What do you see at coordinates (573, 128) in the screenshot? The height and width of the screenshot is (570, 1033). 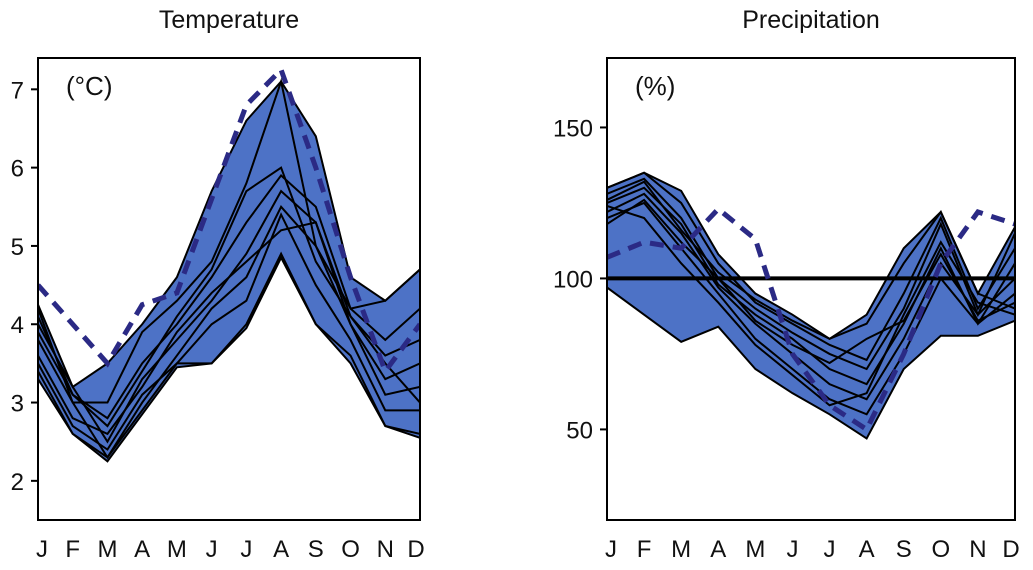 I see `y-tick-label: 150` at bounding box center [573, 128].